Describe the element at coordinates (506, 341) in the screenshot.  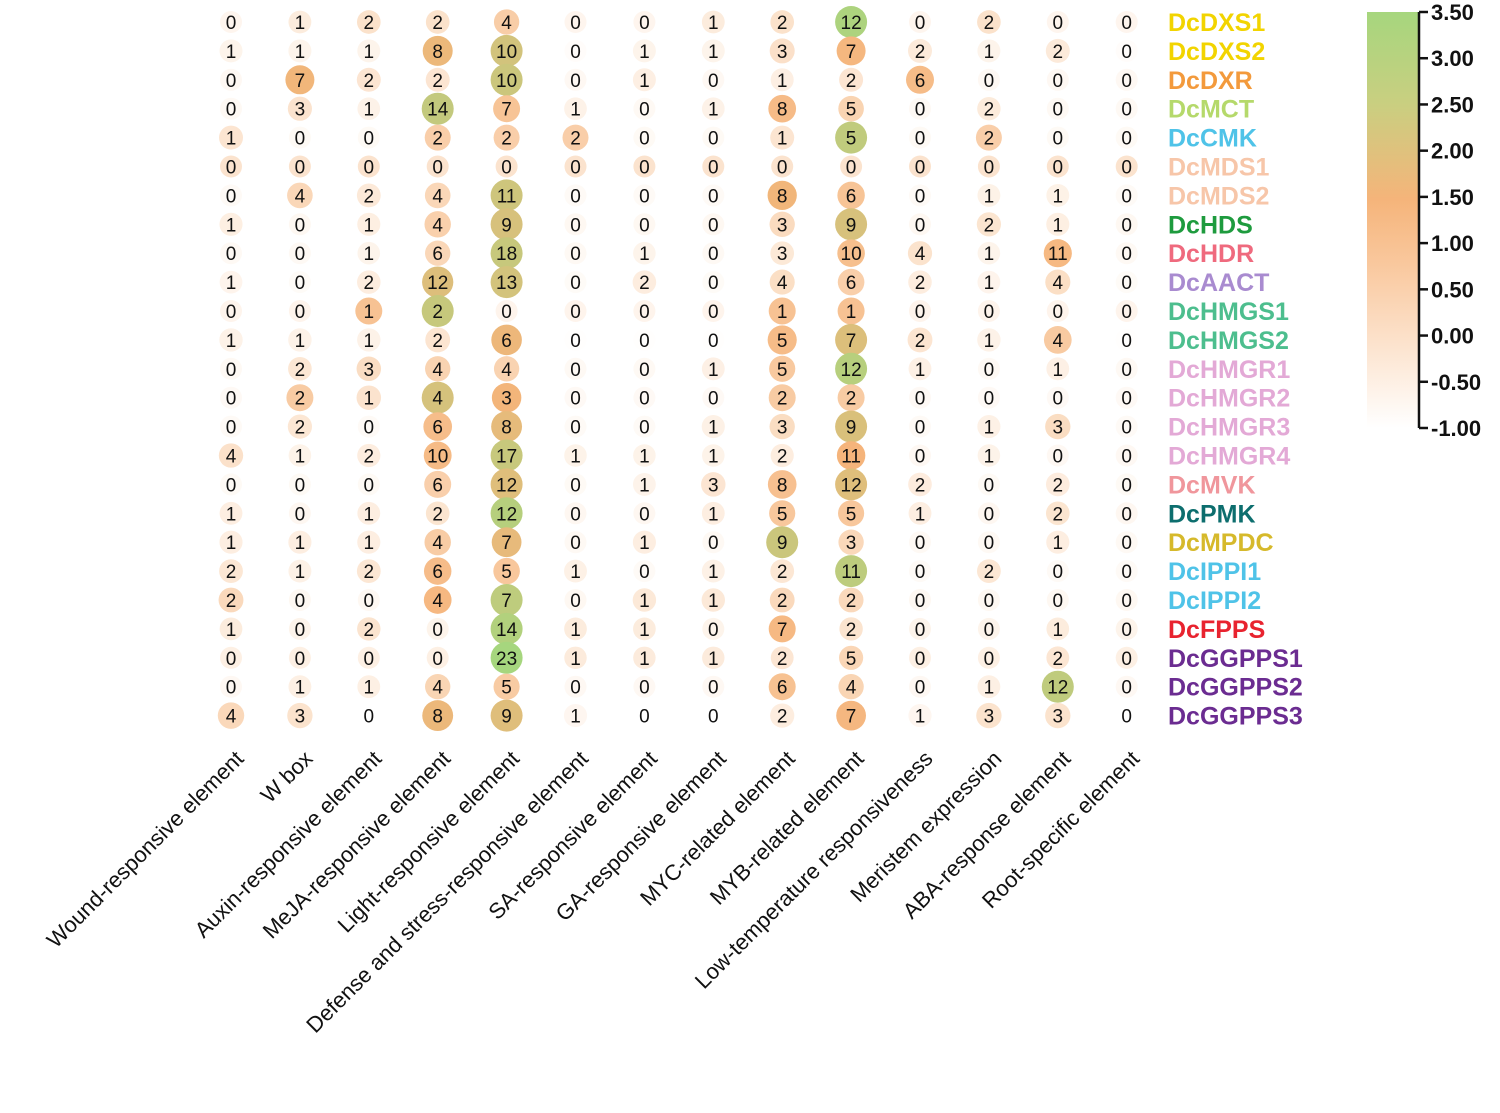
I see `heatmap-cell-value: 6` at that location.